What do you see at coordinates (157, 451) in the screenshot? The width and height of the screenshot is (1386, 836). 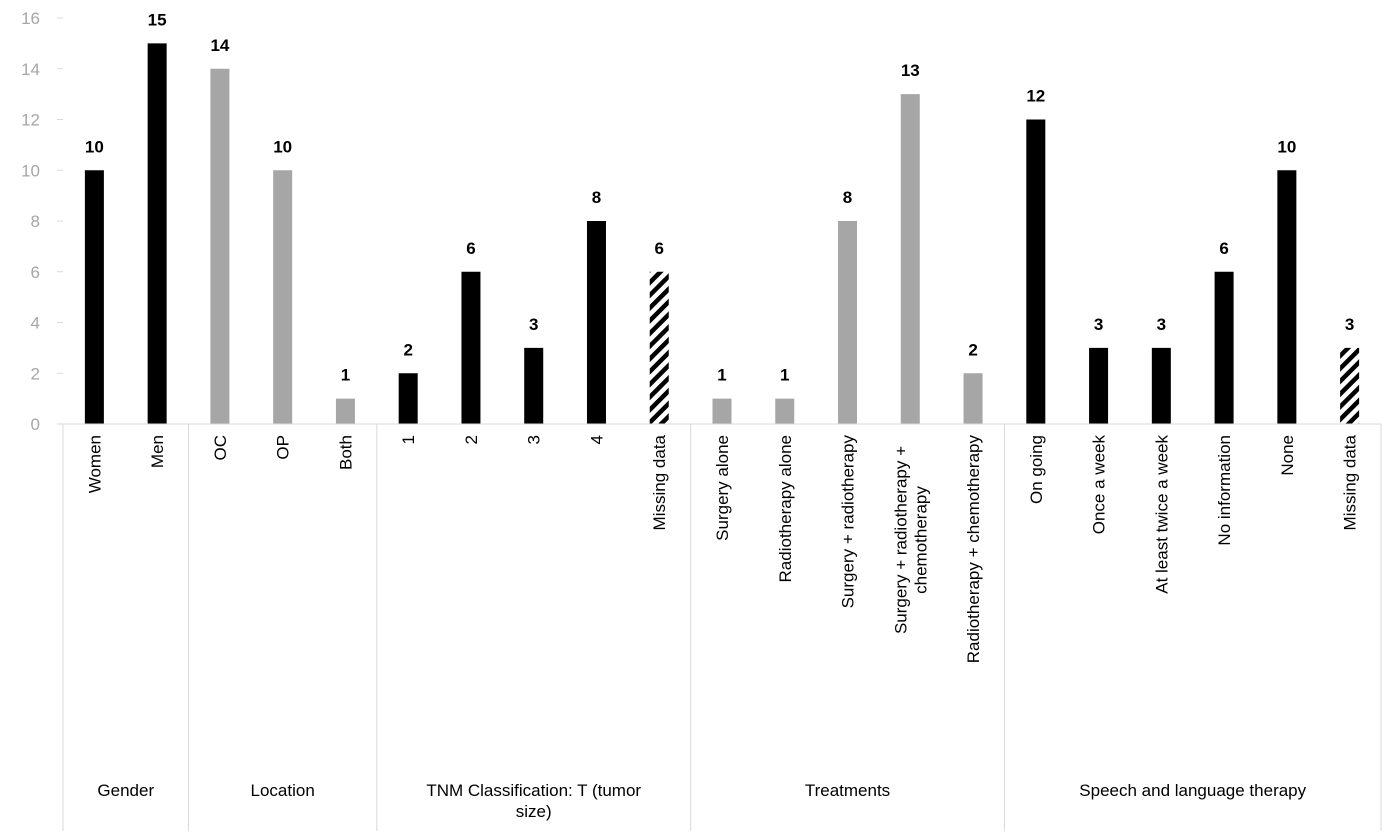 I see `category-label: Men` at bounding box center [157, 451].